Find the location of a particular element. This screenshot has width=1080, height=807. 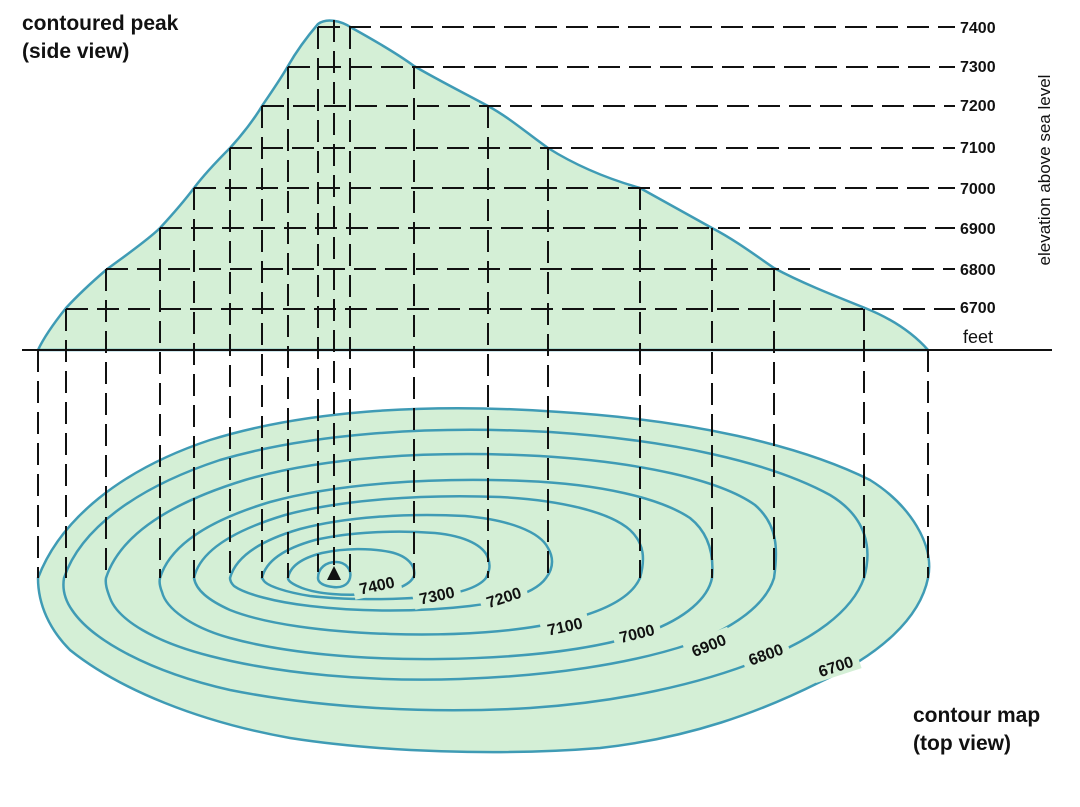

elevation-axis-label: elevation above sea level is located at coordinates (1044, 170).